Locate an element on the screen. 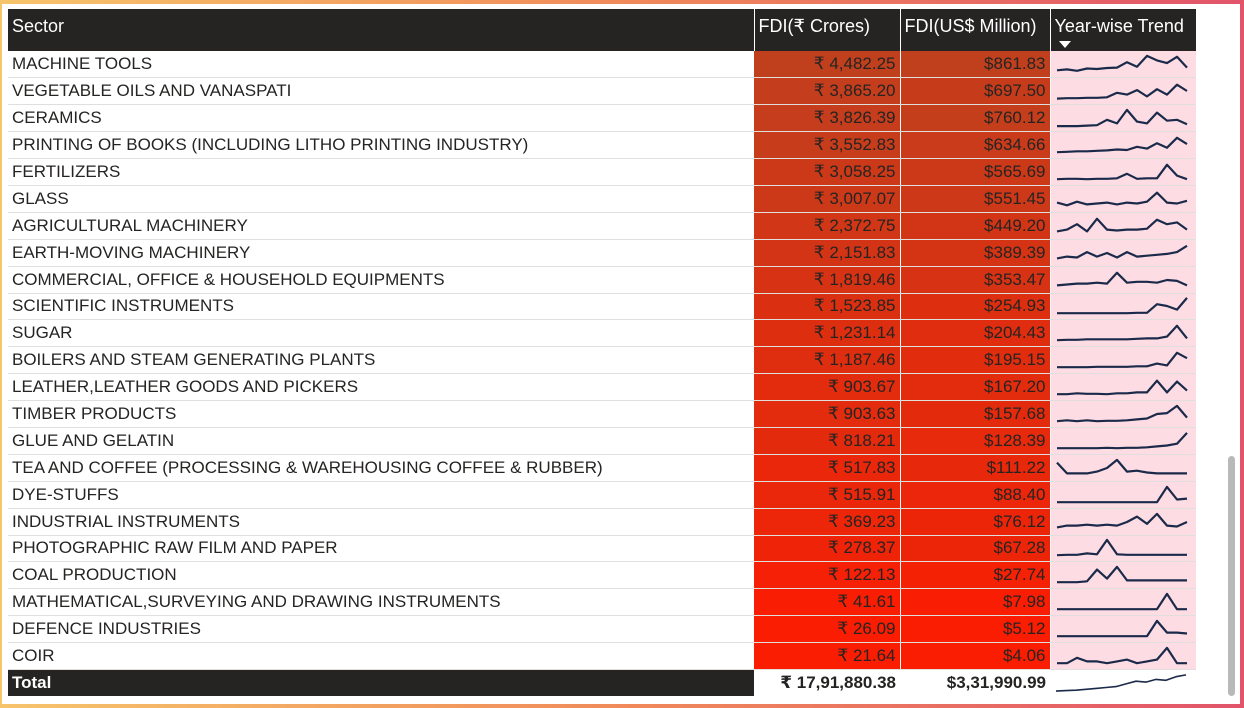  total-trend-cell is located at coordinates (1123, 683).